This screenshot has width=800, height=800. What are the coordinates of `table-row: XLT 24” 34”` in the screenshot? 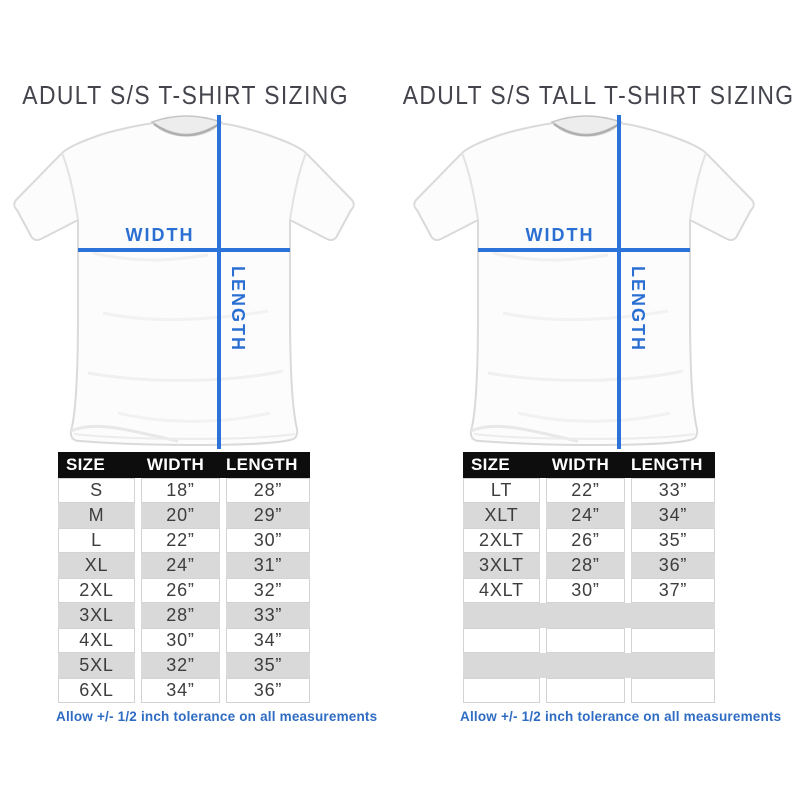 It's located at (589, 515).